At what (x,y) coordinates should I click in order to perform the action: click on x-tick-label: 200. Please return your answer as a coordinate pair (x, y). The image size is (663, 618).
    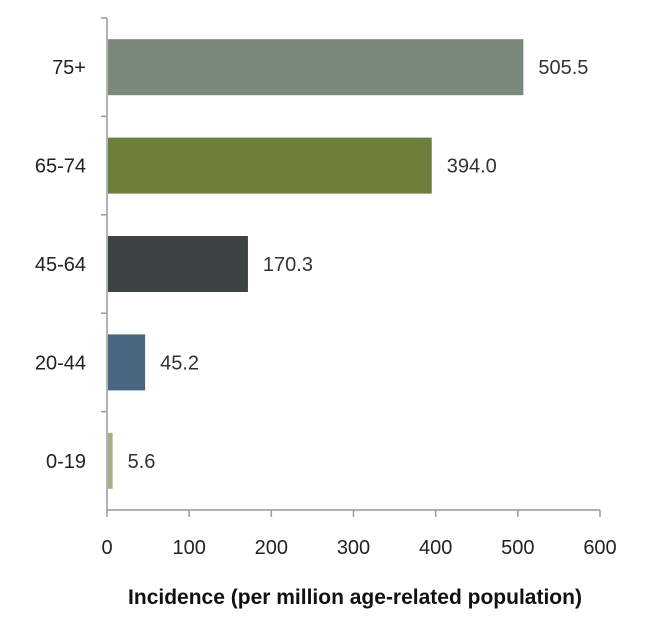
    Looking at the image, I should click on (271, 548).